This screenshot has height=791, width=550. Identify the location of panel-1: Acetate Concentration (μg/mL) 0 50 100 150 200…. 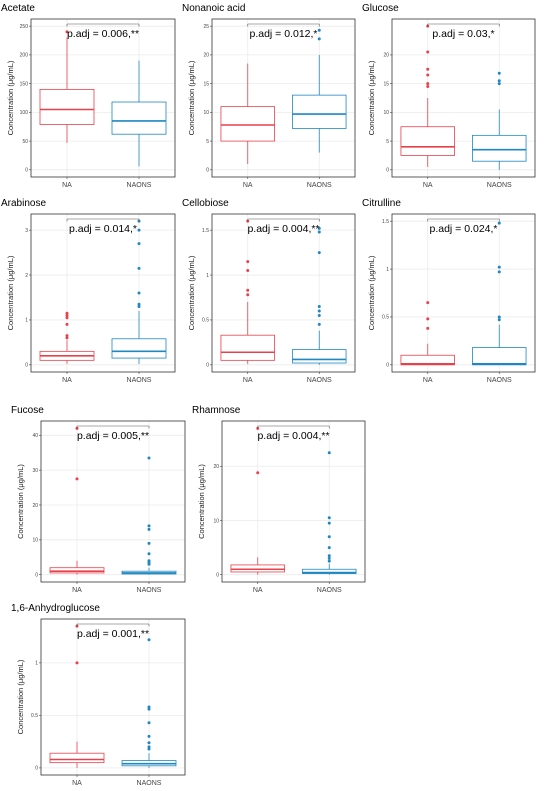
(88, 96).